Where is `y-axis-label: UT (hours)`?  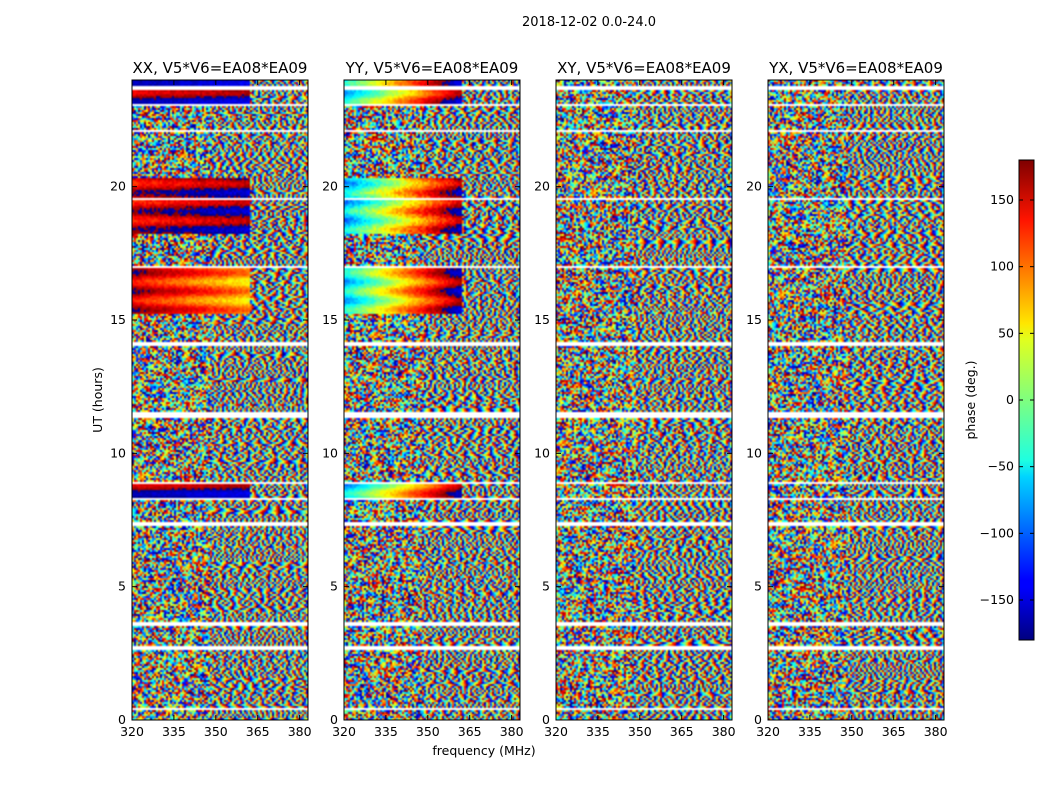
y-axis-label: UT (hours) is located at coordinates (97, 400).